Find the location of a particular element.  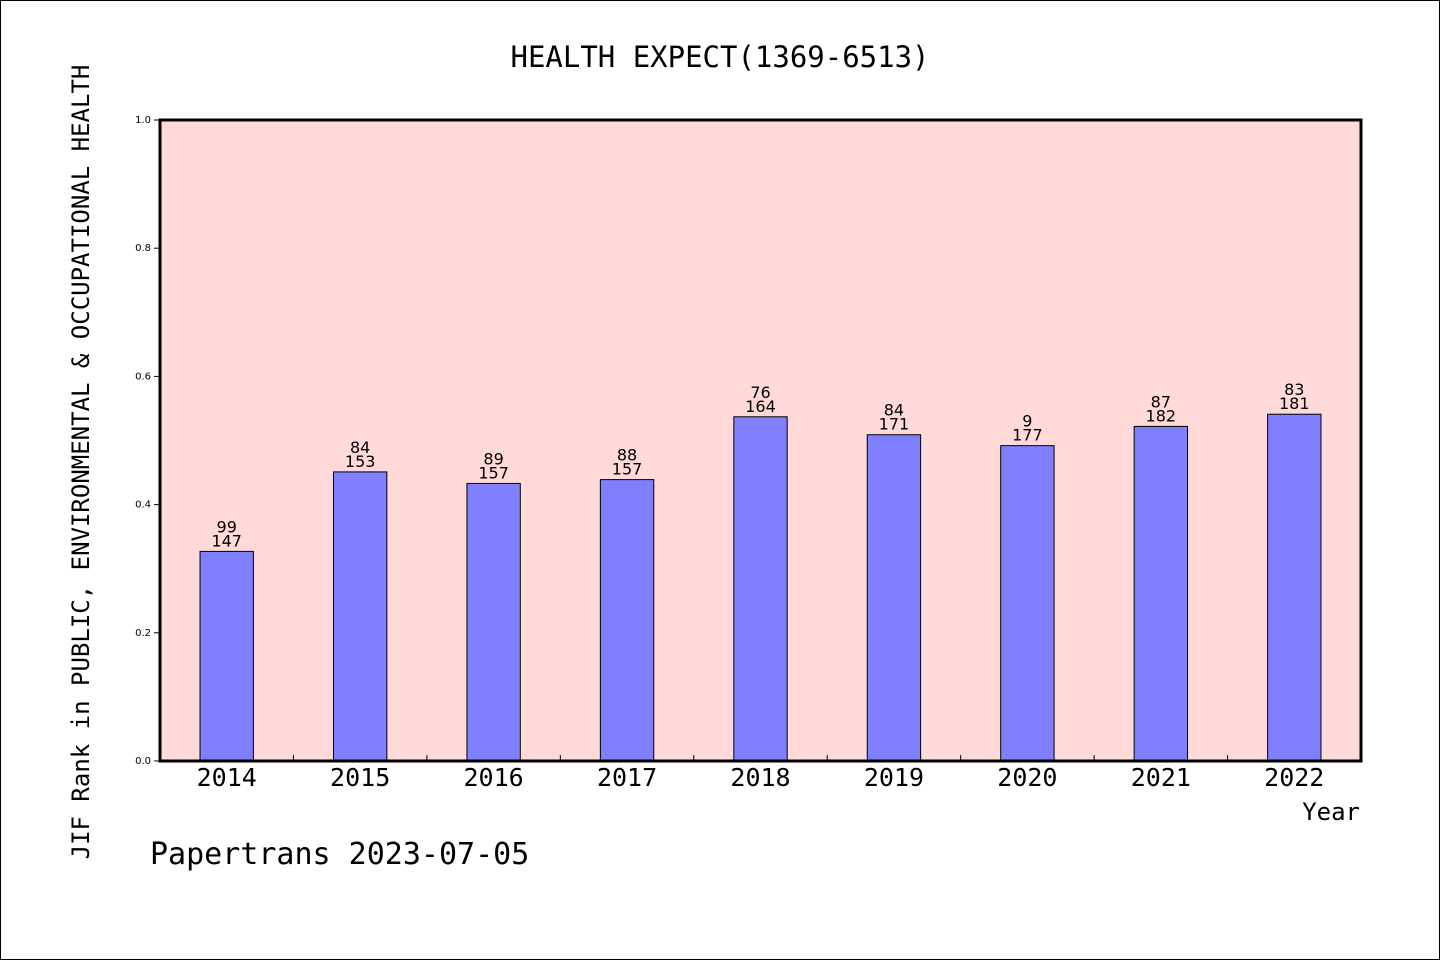

bar-2021 is located at coordinates (1161, 593).